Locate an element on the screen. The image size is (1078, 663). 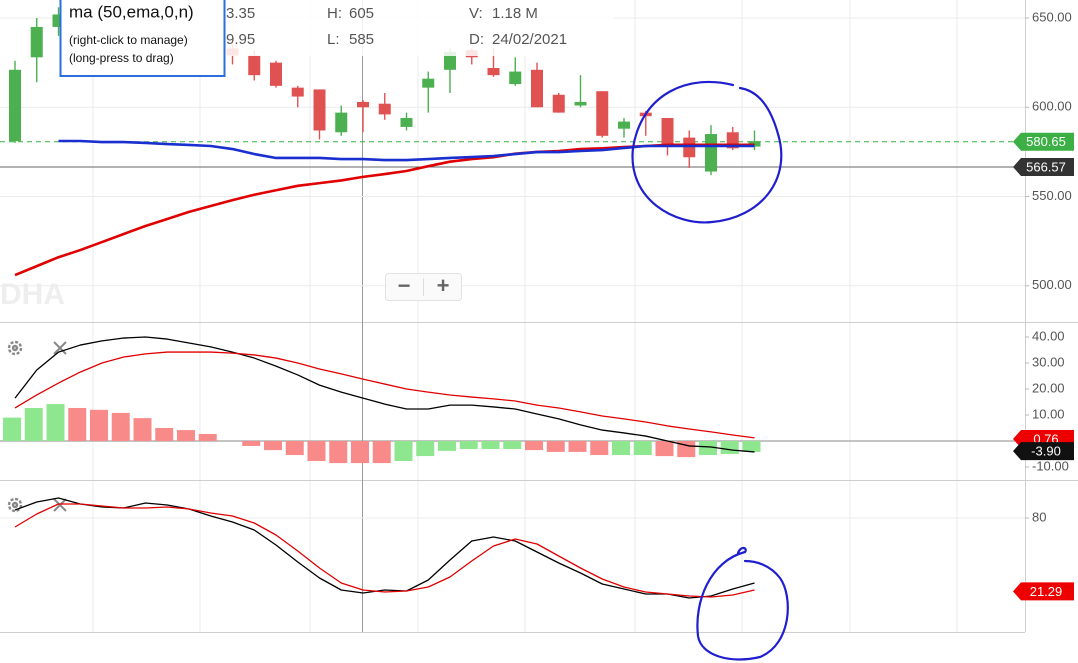
y-tick-label: 10.00 is located at coordinates (1048, 413).